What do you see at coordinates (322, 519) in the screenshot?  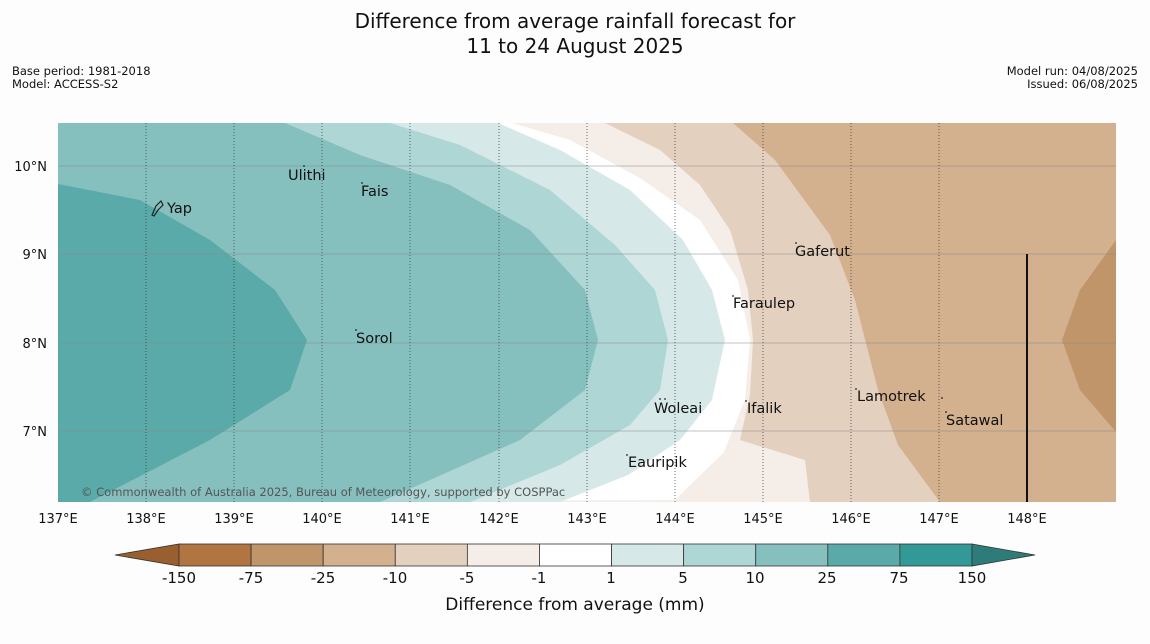 I see `lon-tick: 140°E` at bounding box center [322, 519].